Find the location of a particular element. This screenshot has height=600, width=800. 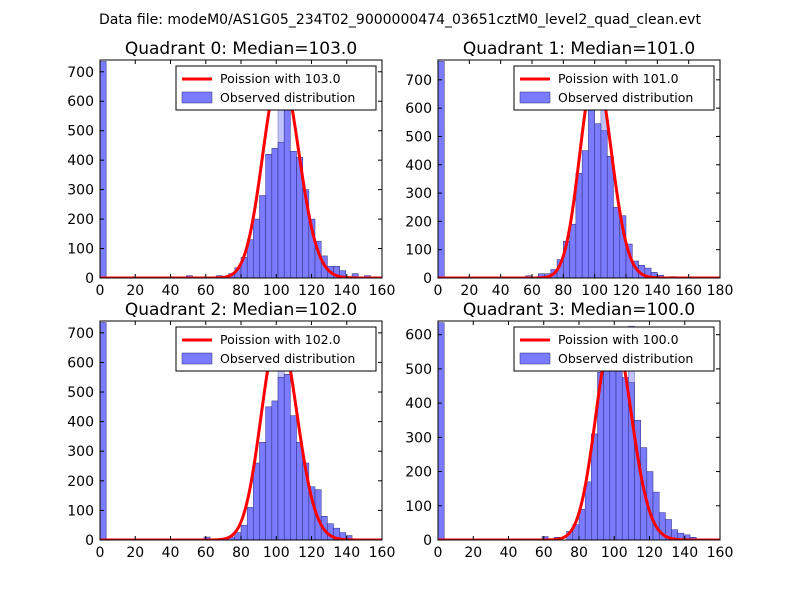

legend: Poission with 101.0 Observed distribution is located at coordinates (614, 88).